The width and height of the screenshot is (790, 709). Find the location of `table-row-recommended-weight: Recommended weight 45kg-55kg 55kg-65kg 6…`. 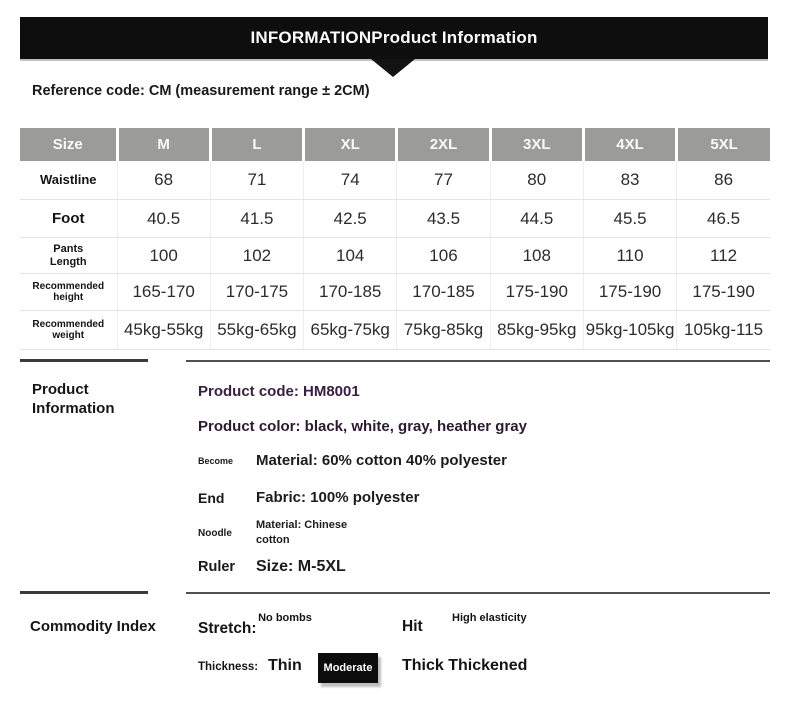

table-row-recommended-weight: Recommended weight 45kg-55kg 55kg-65kg 6… is located at coordinates (395, 330).